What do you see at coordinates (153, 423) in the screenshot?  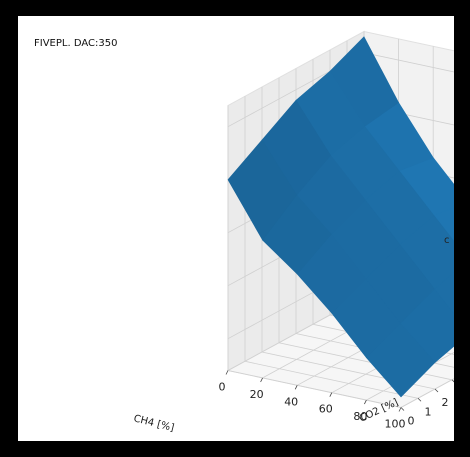 I see `x-axis-label: CH4 [%]` at bounding box center [153, 423].